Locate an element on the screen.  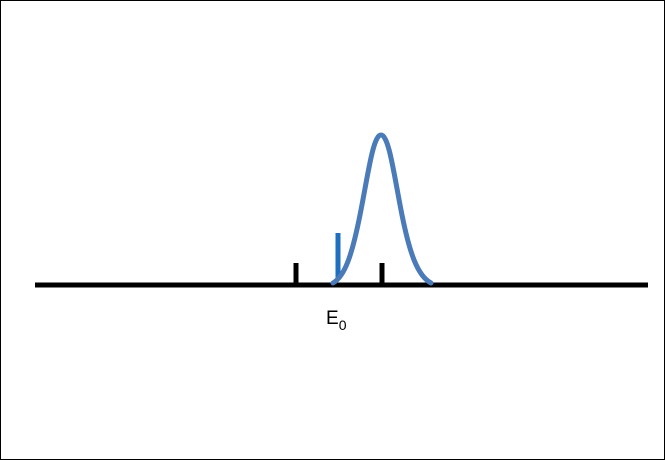
e0-label-subscript: 0 is located at coordinates (342, 325).